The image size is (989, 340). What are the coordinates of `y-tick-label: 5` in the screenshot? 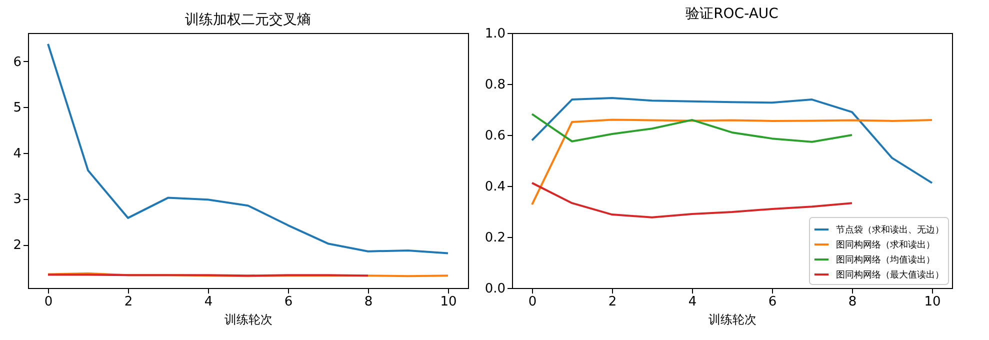 It's located at (17, 108).